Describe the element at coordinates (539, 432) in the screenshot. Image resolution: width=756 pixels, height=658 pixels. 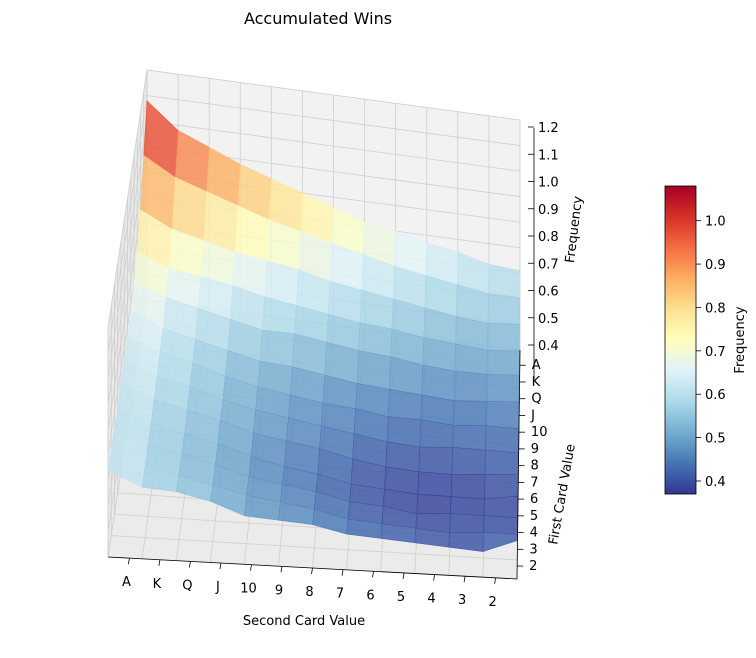
I see `y-tick-label: 10` at that location.